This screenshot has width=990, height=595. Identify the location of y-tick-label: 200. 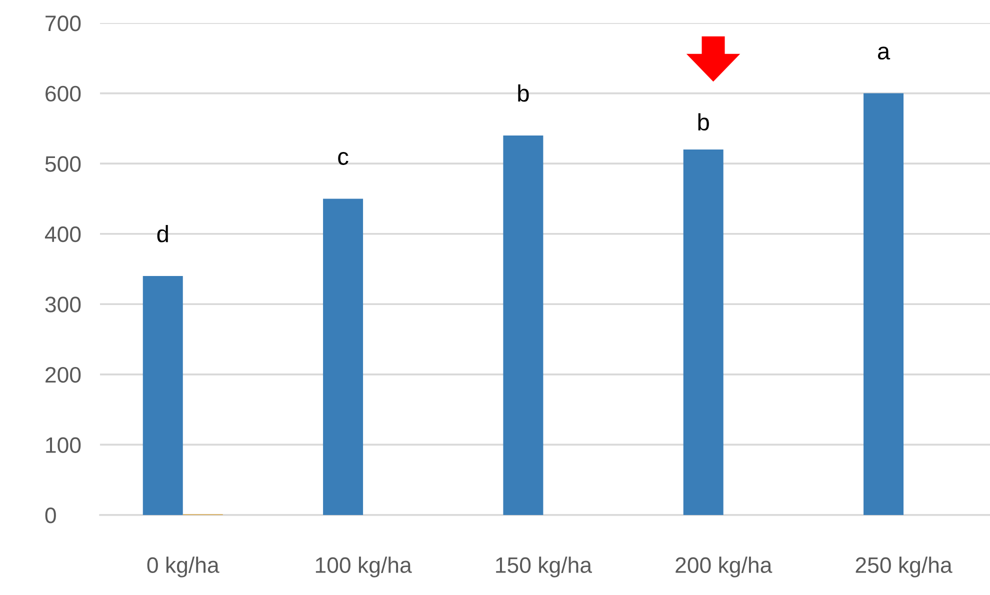
(63, 374).